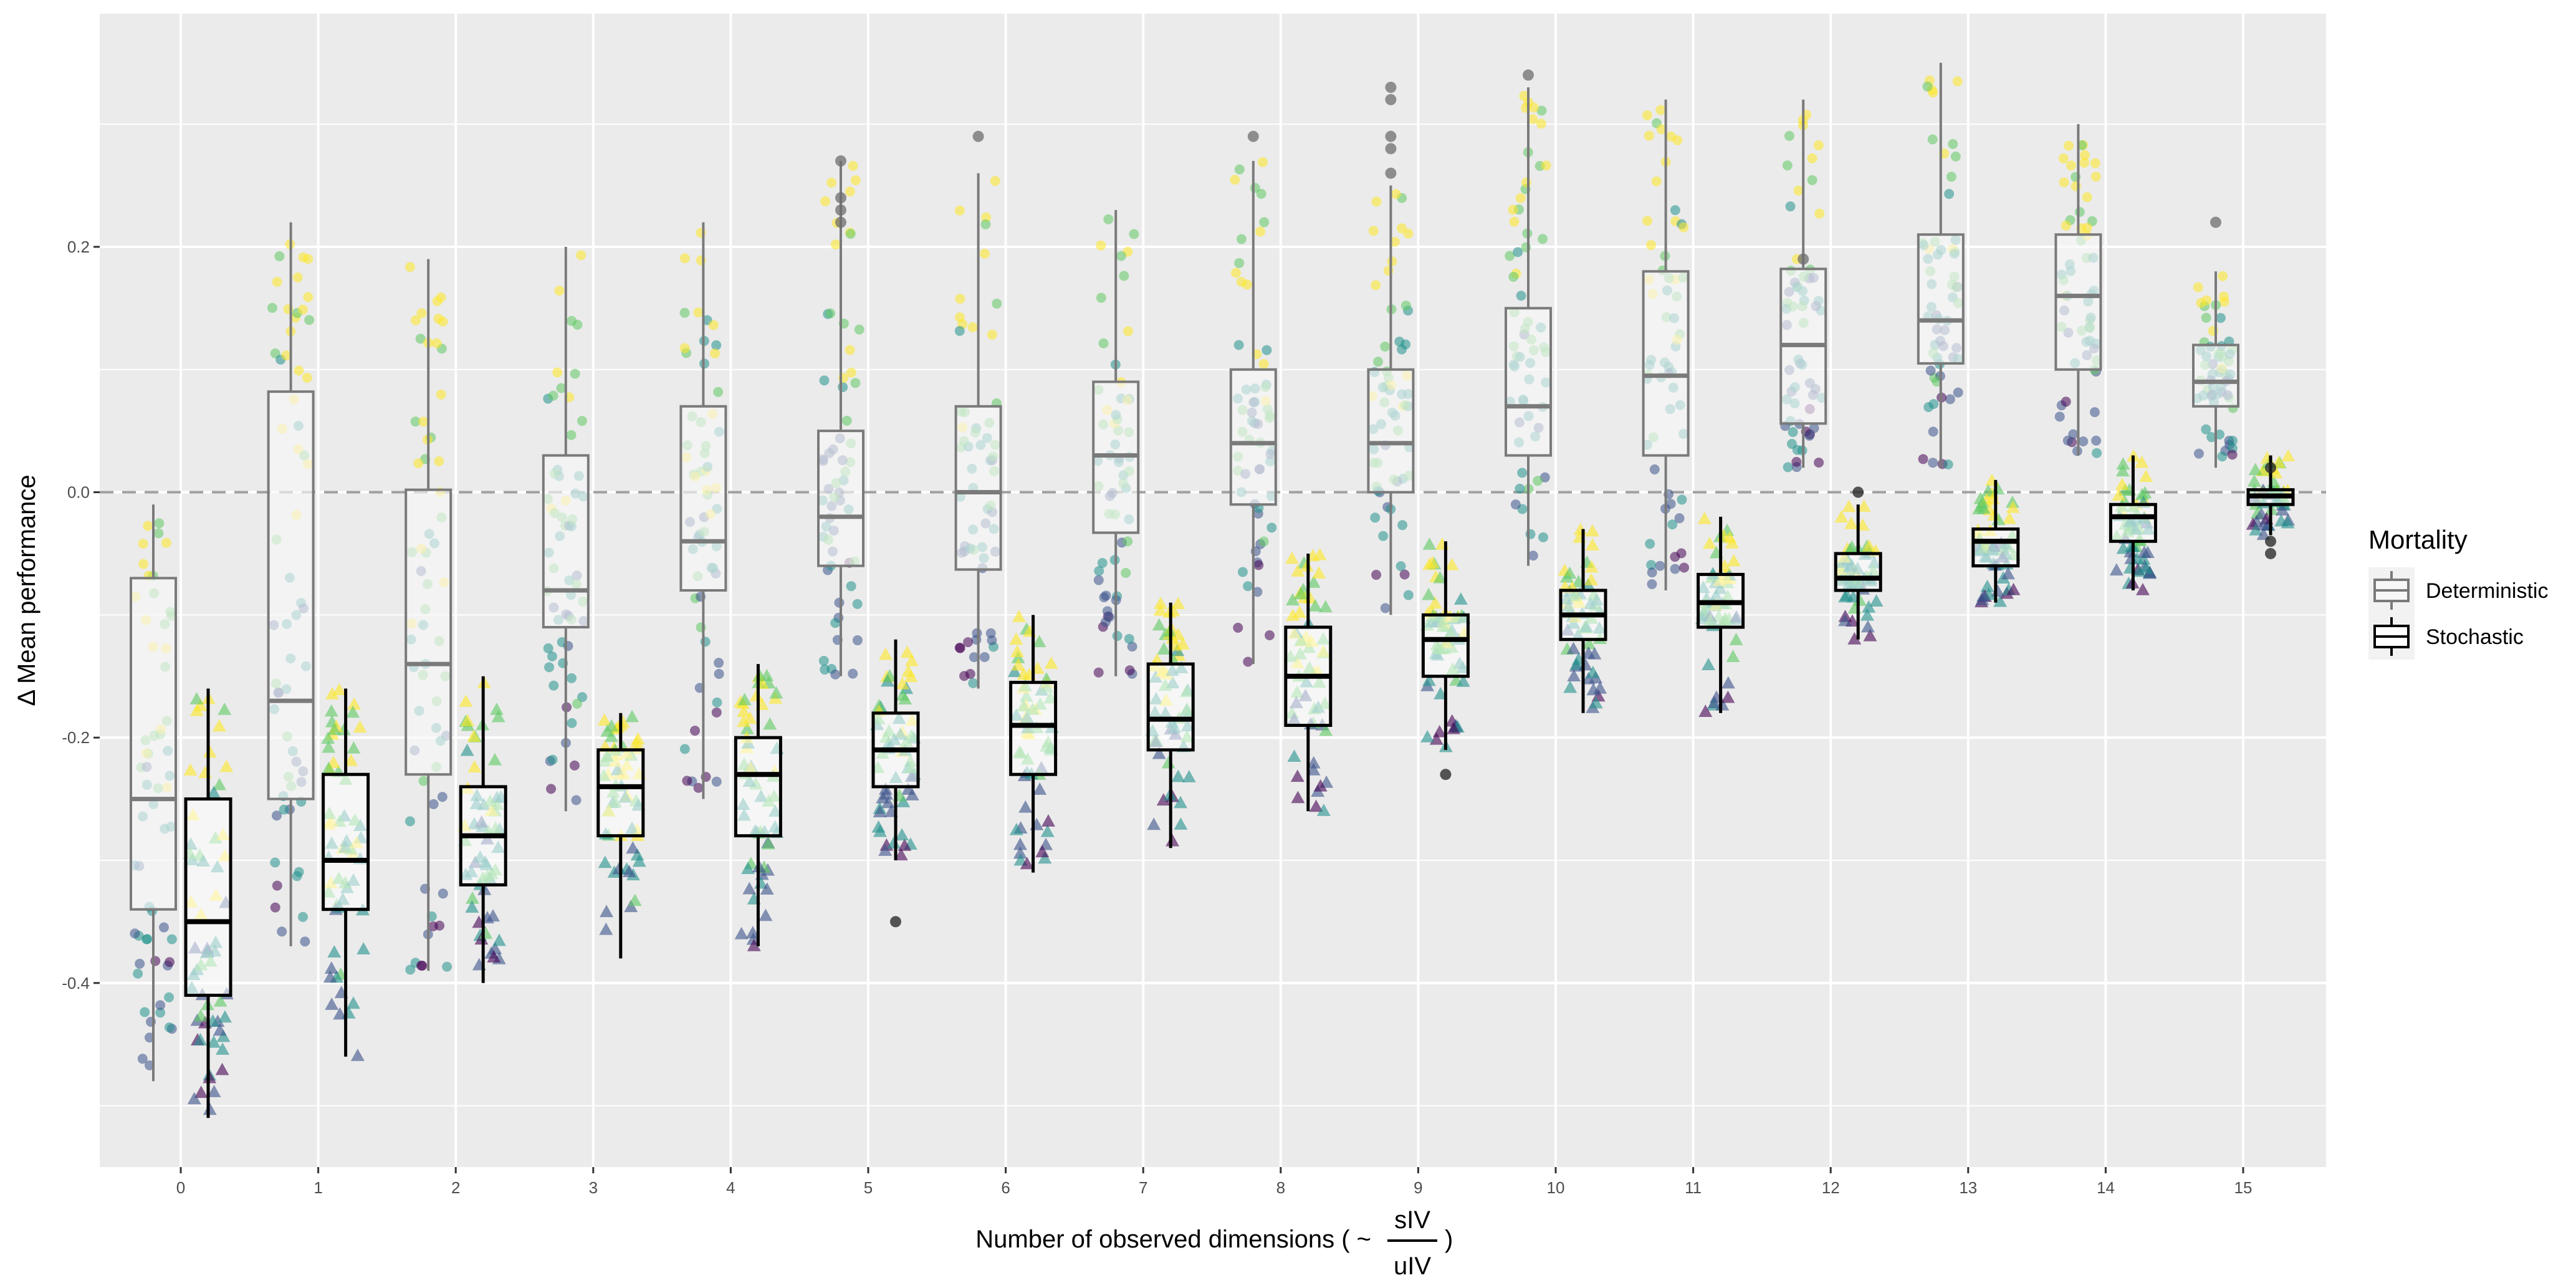 This screenshot has width=2576, height=1288. What do you see at coordinates (27, 590) in the screenshot?
I see `y-axis-title: Δ Mean performance` at bounding box center [27, 590].